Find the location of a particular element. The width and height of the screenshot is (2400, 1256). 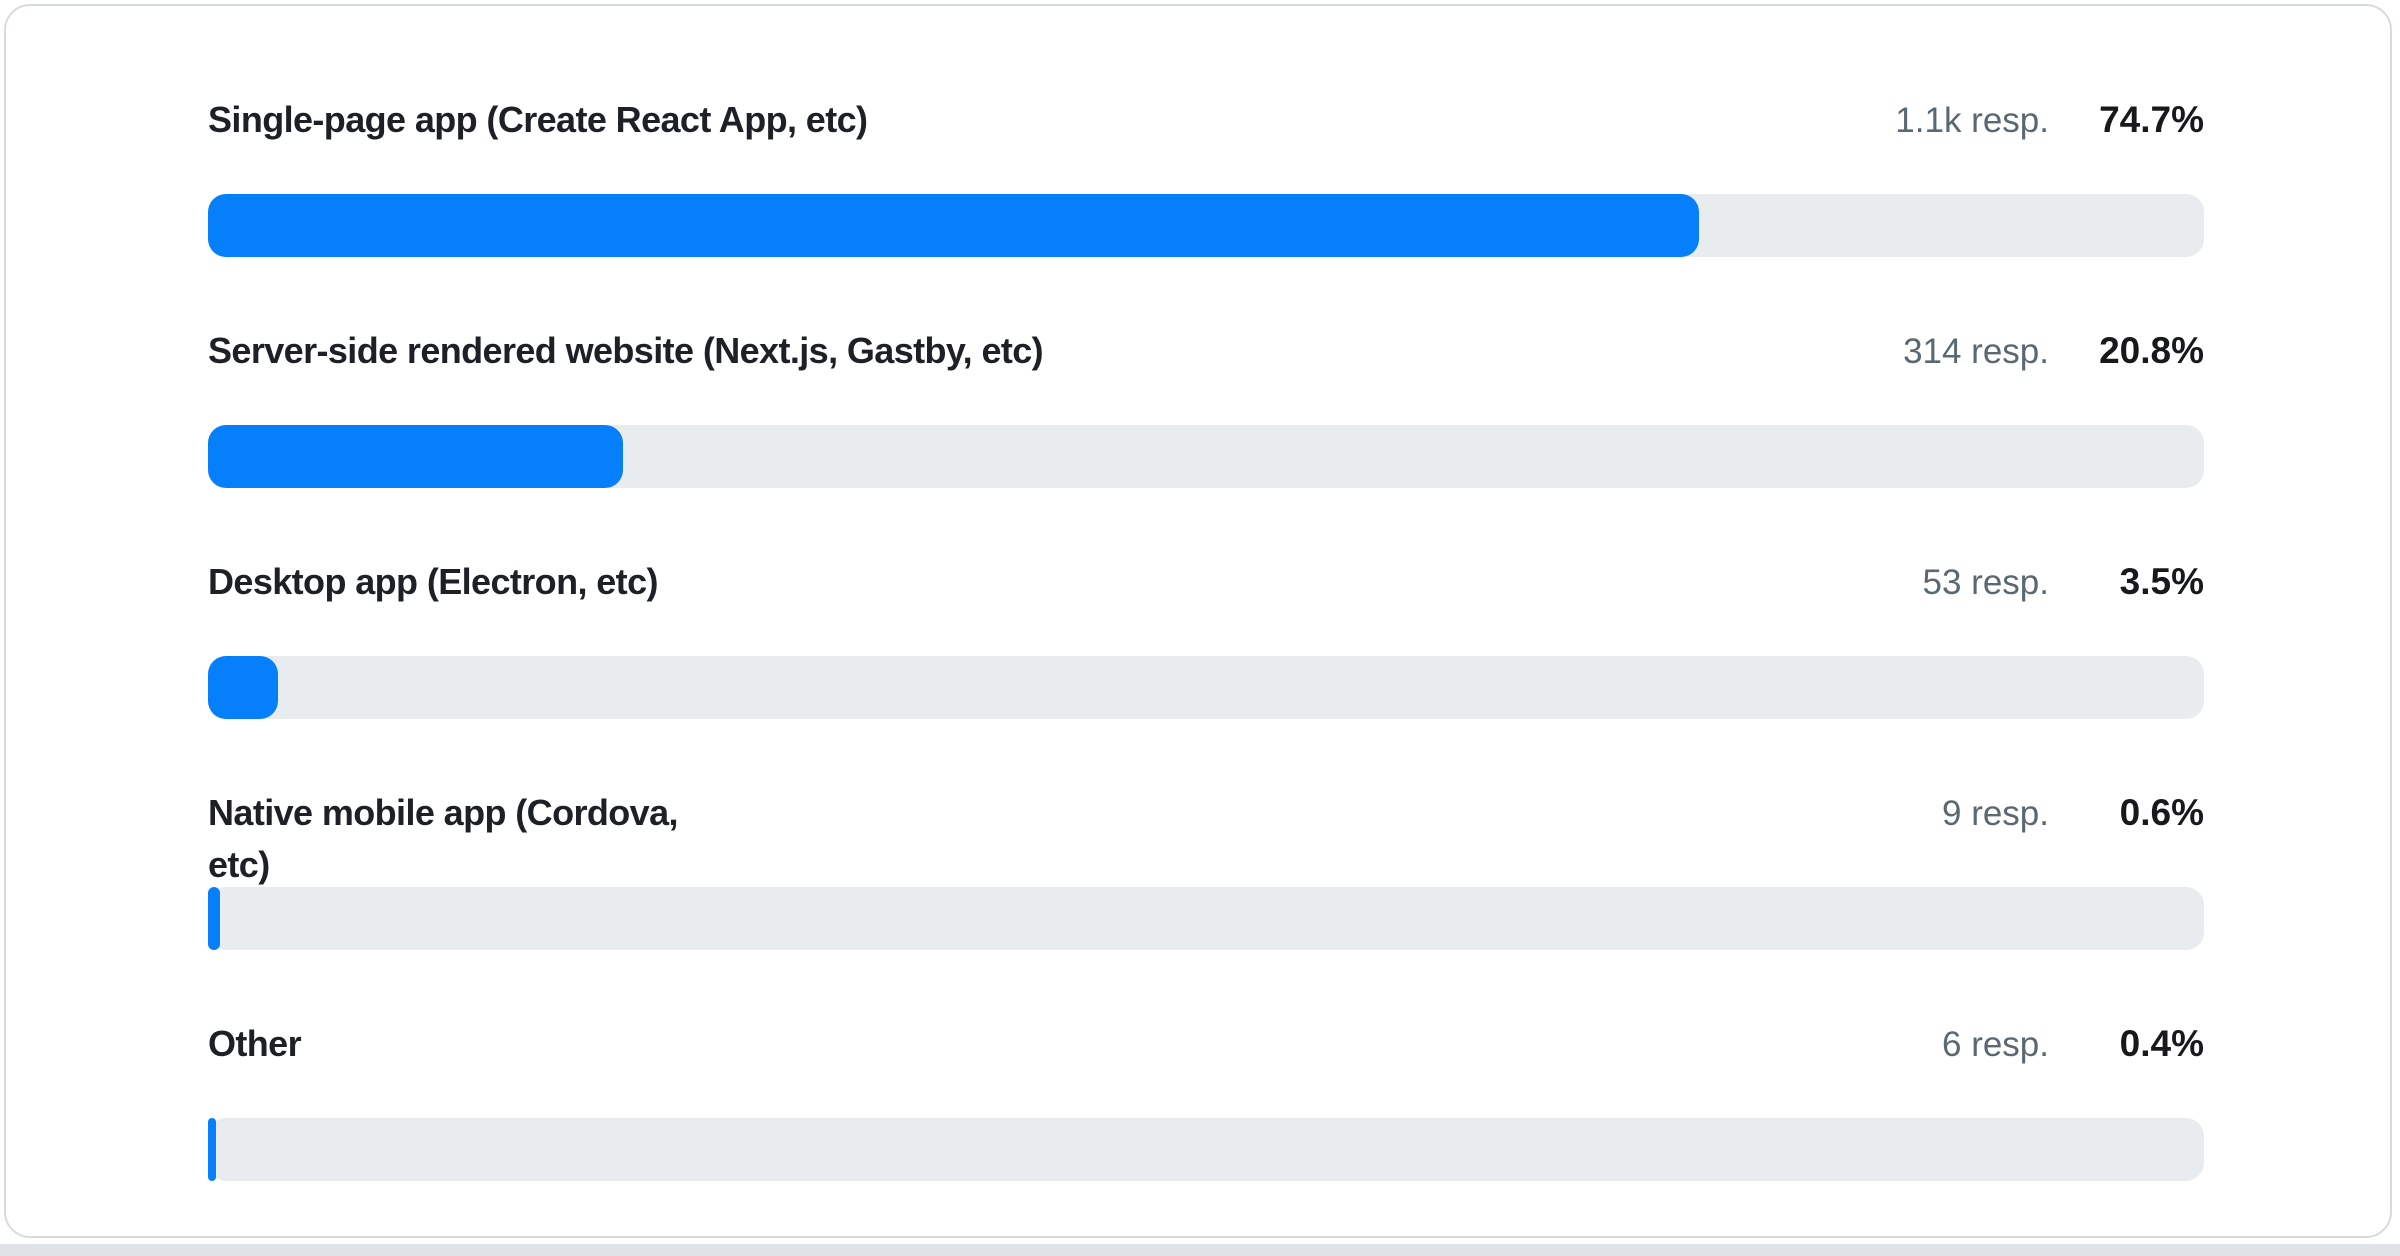

percent-value: 74.7% is located at coordinates (2151, 119).